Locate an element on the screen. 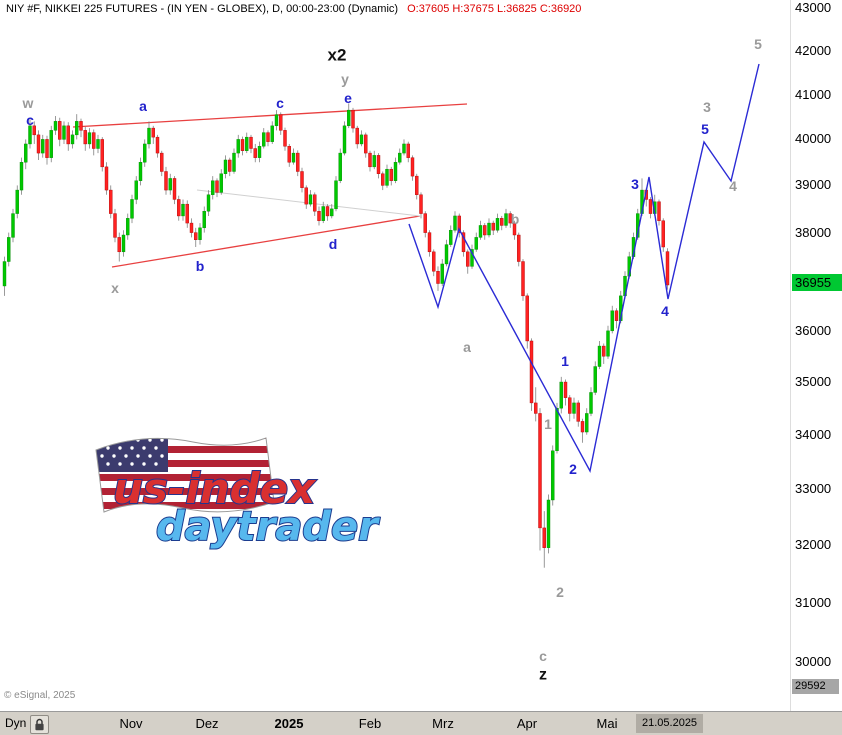 The image size is (842, 735). time-axis-label: Mrz is located at coordinates (443, 723).